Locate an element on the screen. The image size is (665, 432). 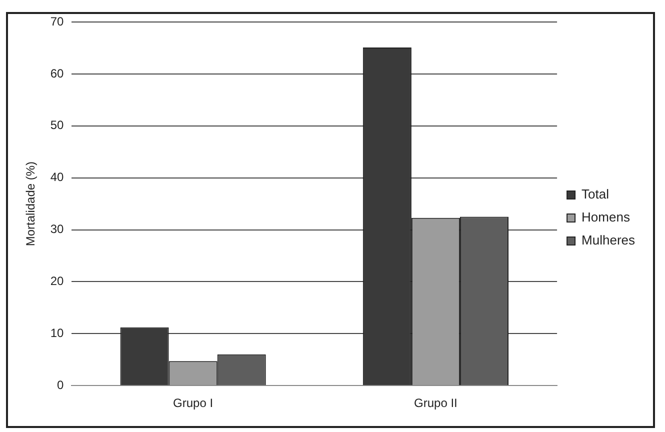
y-tick-label: 60 is located at coordinates (57, 73).